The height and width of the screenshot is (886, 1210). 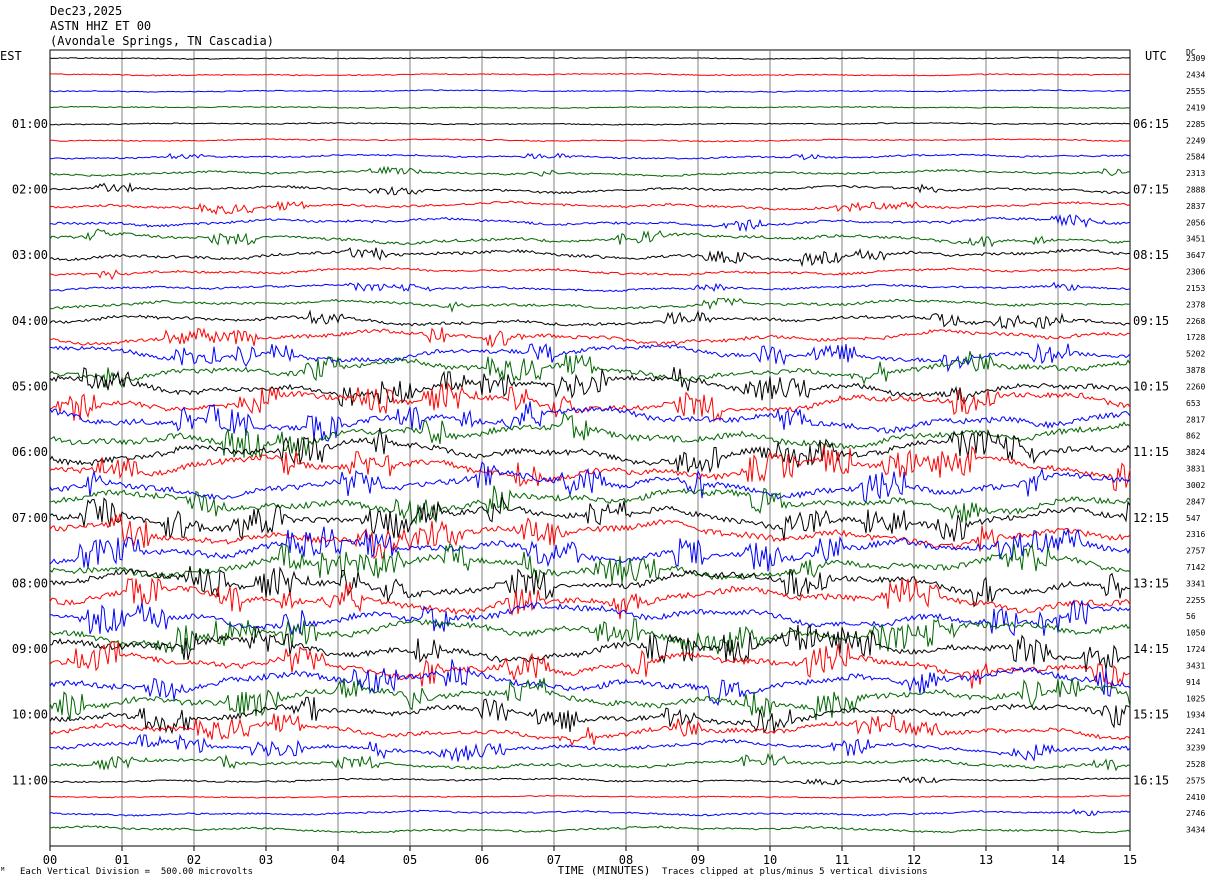 What do you see at coordinates (1195, 173) in the screenshot?
I see `dc-offset-label: 2313` at bounding box center [1195, 173].